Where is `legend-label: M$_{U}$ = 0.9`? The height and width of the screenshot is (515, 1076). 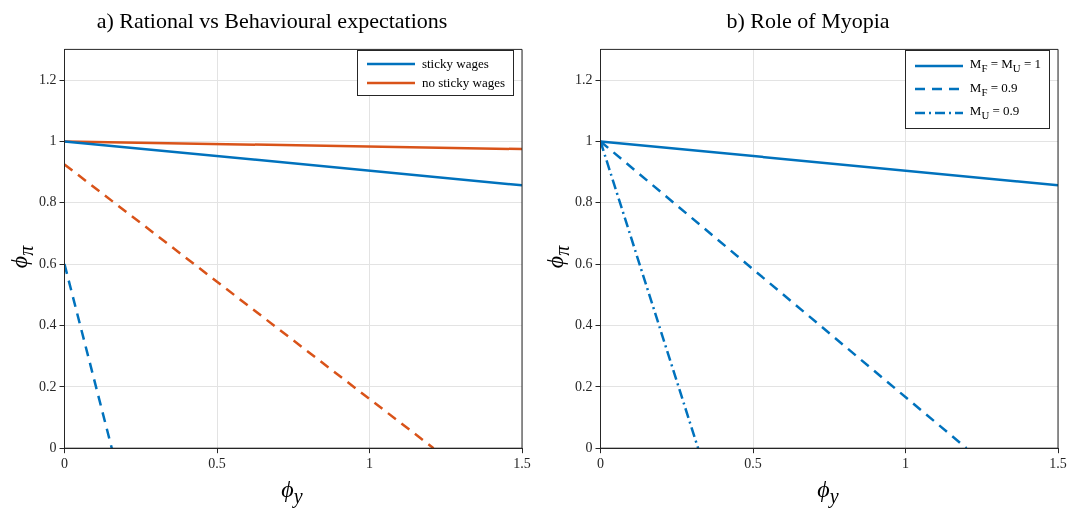
legend-label: M$_{U}$ = 0.9 is located at coordinates (994, 112).